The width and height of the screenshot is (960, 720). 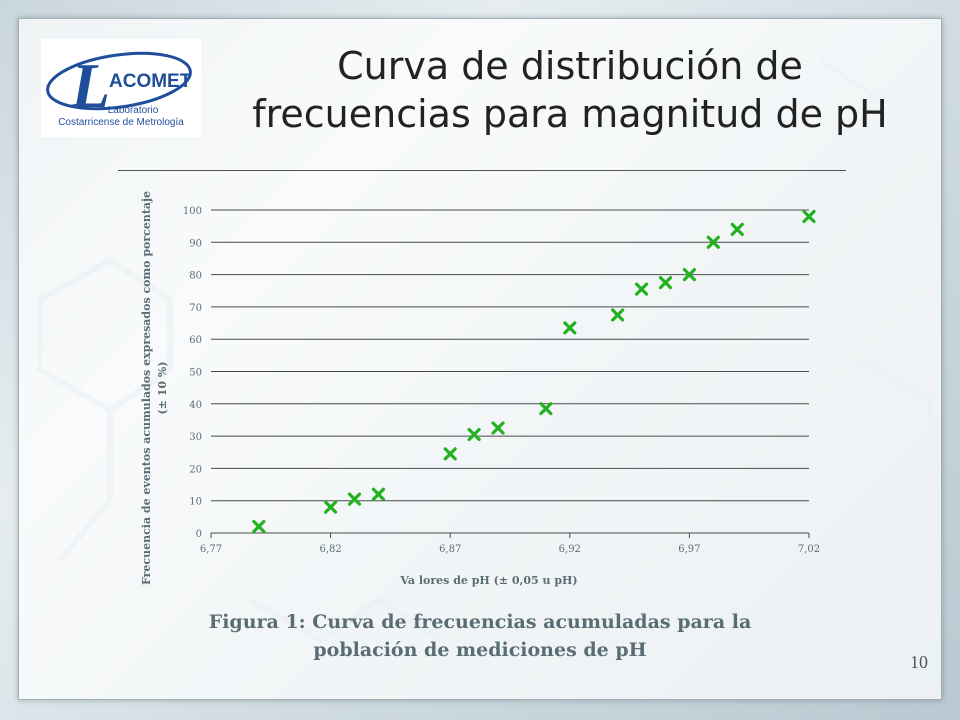 What do you see at coordinates (919, 662) in the screenshot?
I see `page-number: 10` at bounding box center [919, 662].